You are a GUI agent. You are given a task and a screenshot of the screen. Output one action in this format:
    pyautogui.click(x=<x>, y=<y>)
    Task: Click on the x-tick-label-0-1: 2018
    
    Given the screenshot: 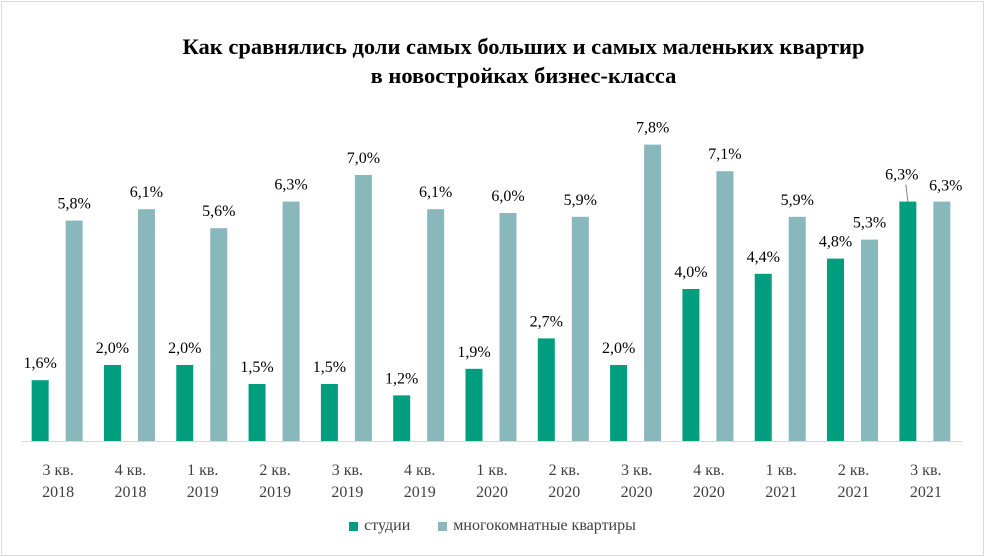 What is the action you would take?
    pyautogui.click(x=58, y=492)
    